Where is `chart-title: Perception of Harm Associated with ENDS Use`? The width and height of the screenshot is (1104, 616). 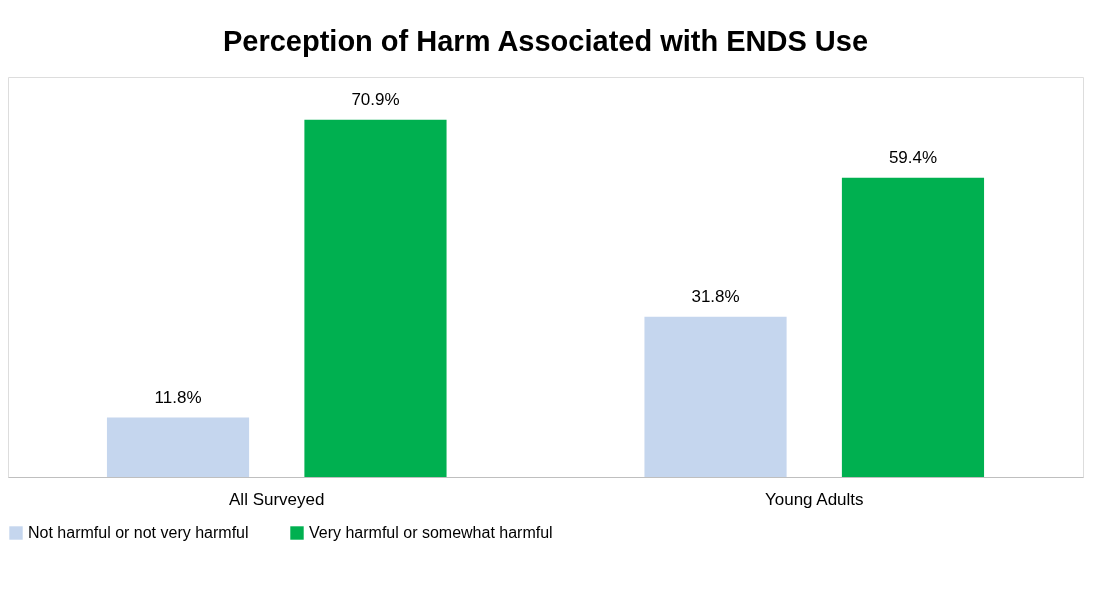 chart-title: Perception of Harm Associated with ENDS Use is located at coordinates (545, 41).